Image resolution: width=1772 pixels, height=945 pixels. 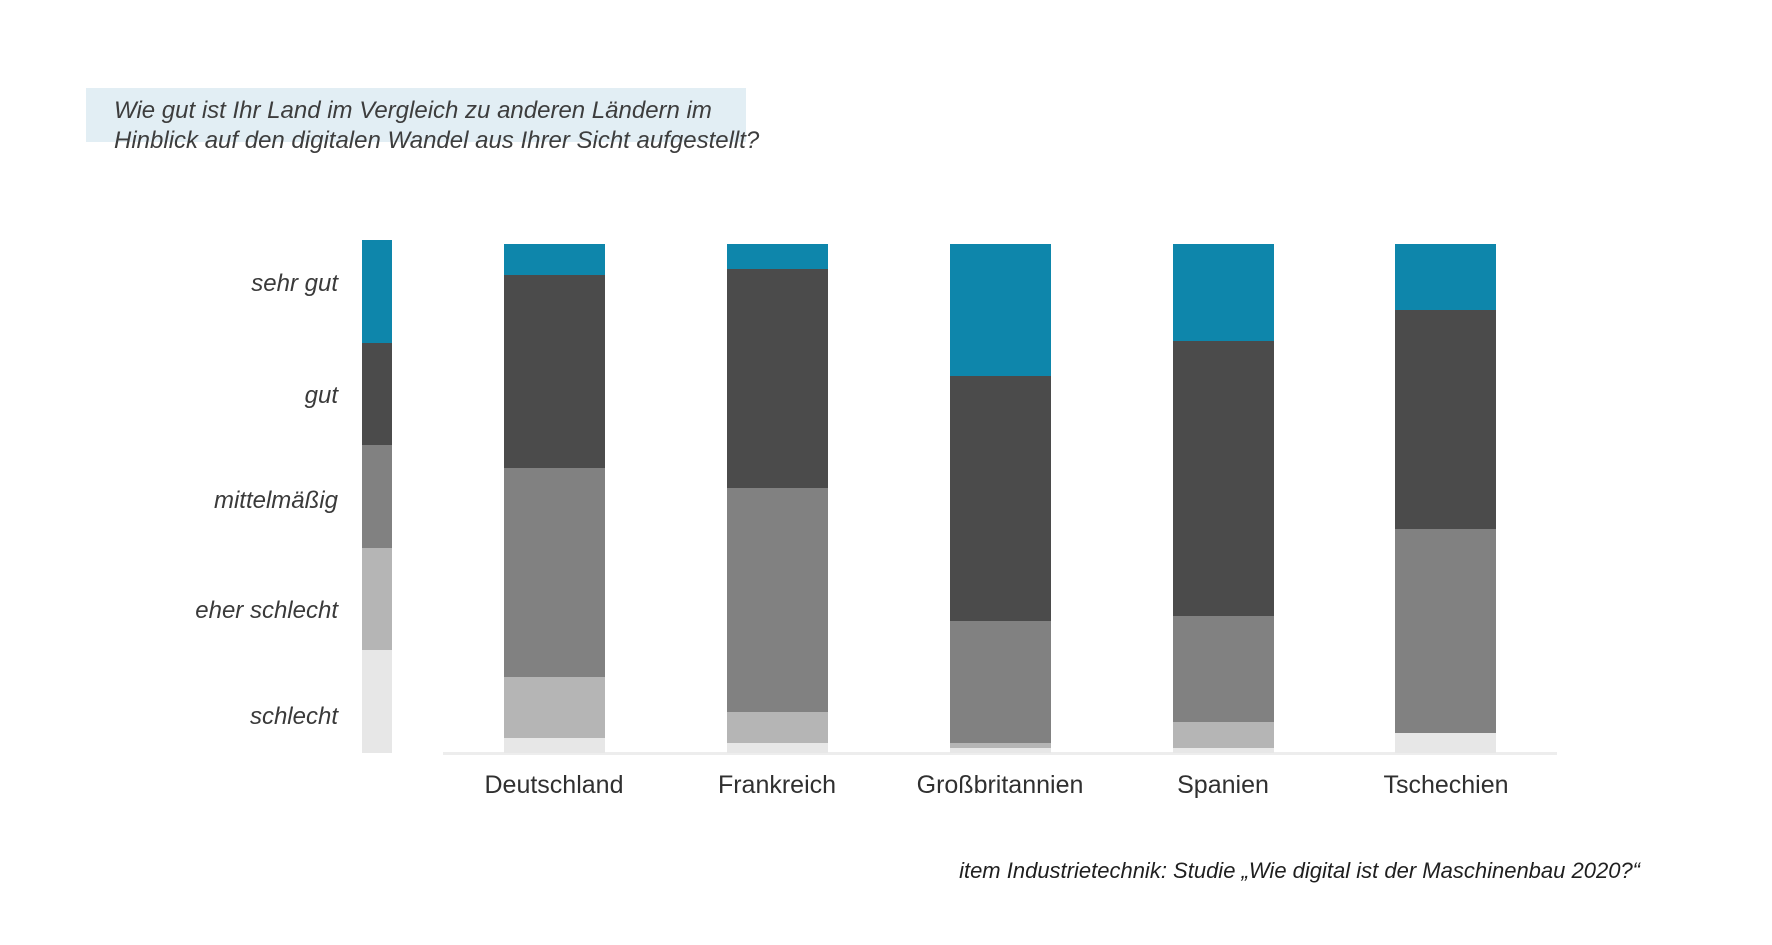 I want to click on bar-segment-spanien-mittelmaessig, so click(x=1223, y=669).